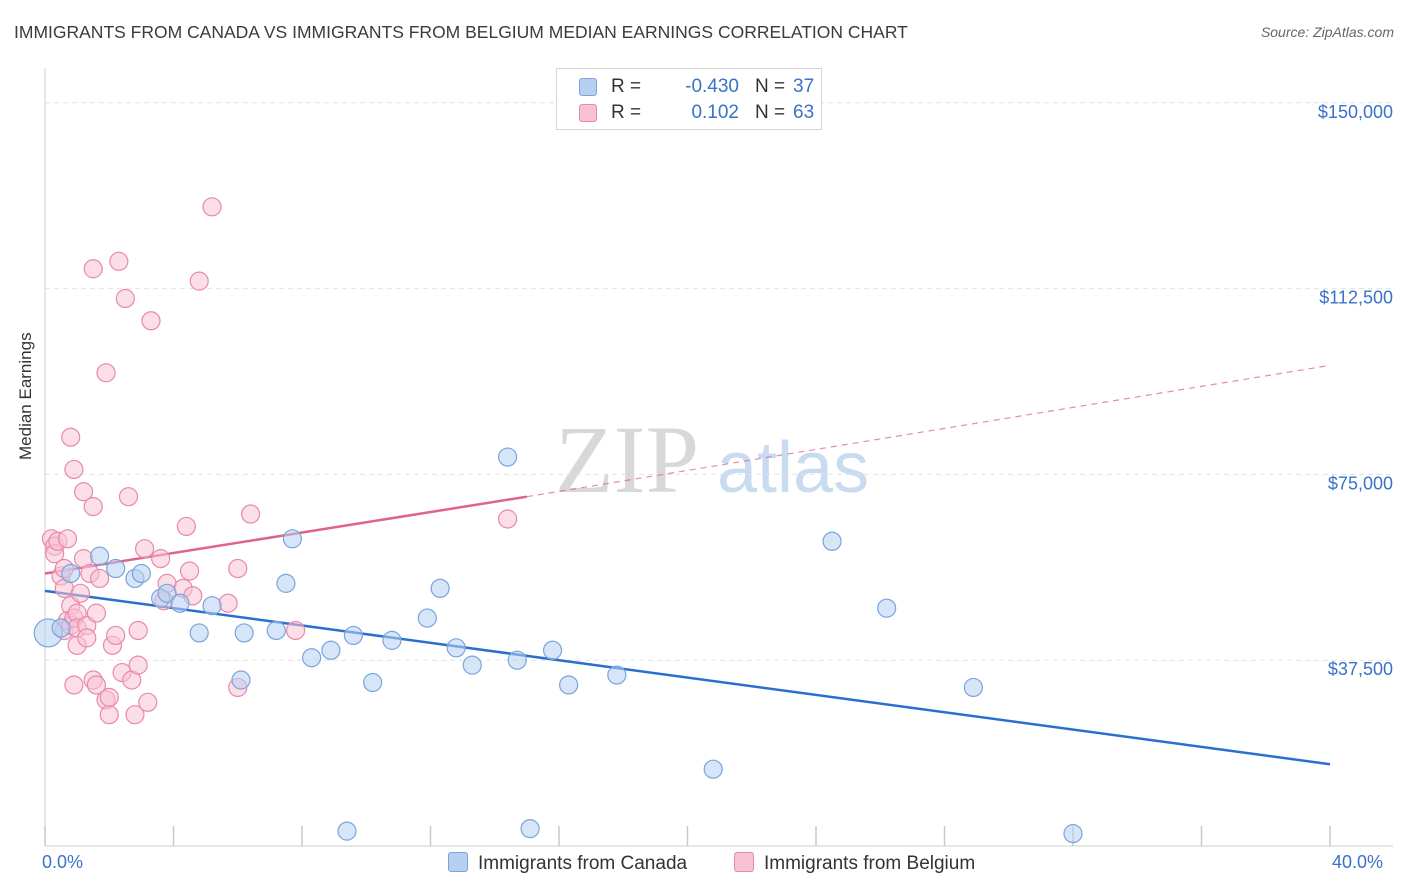  What do you see at coordinates (715, 112) in the screenshot?
I see `r-value: 0.102` at bounding box center [715, 112].